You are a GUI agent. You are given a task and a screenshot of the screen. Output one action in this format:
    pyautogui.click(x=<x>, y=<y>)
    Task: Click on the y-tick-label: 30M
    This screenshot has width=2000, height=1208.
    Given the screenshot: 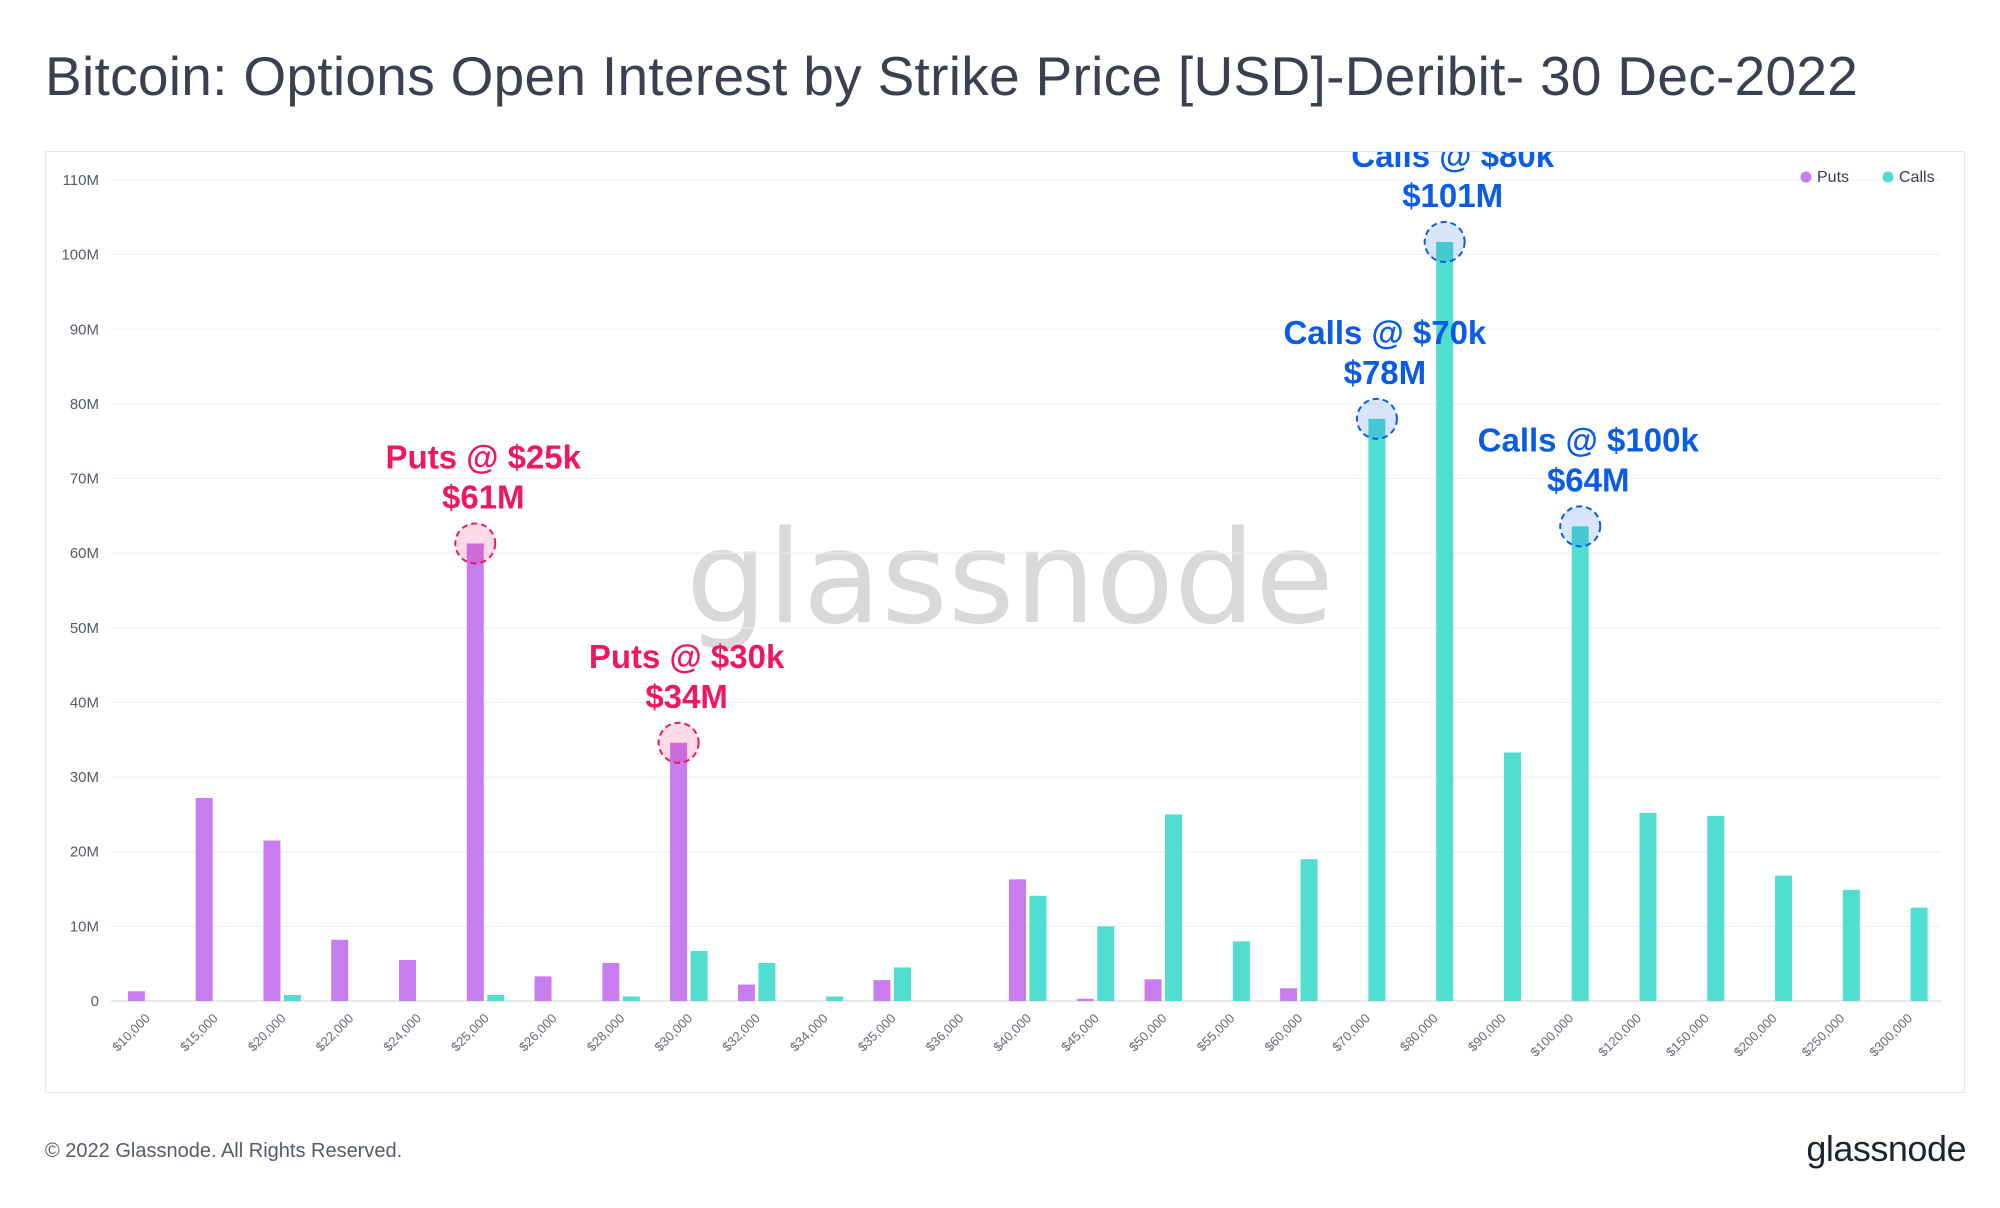 What is the action you would take?
    pyautogui.click(x=84, y=777)
    